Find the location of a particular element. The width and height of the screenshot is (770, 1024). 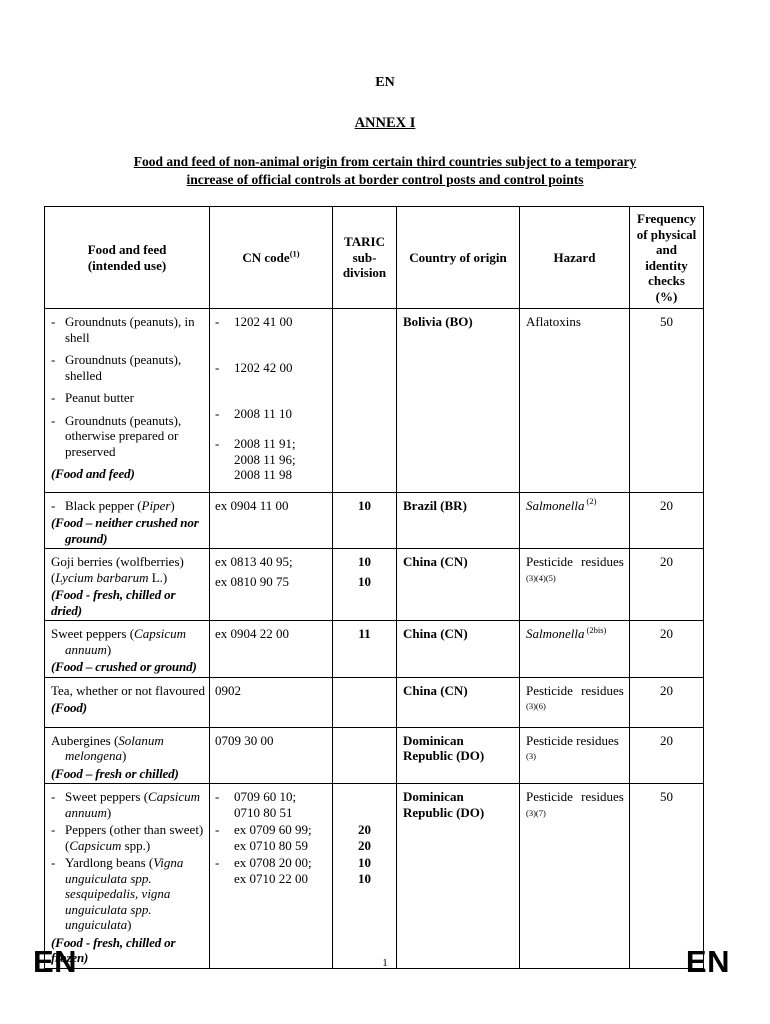

col-header-hazard: Hazard is located at coordinates (574, 257).